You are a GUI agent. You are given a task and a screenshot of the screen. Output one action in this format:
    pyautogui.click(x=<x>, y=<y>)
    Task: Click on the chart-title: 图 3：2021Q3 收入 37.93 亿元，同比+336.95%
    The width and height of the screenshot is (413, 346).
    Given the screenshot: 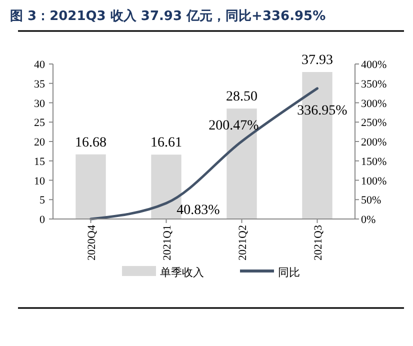 What is the action you would take?
    pyautogui.click(x=168, y=16)
    